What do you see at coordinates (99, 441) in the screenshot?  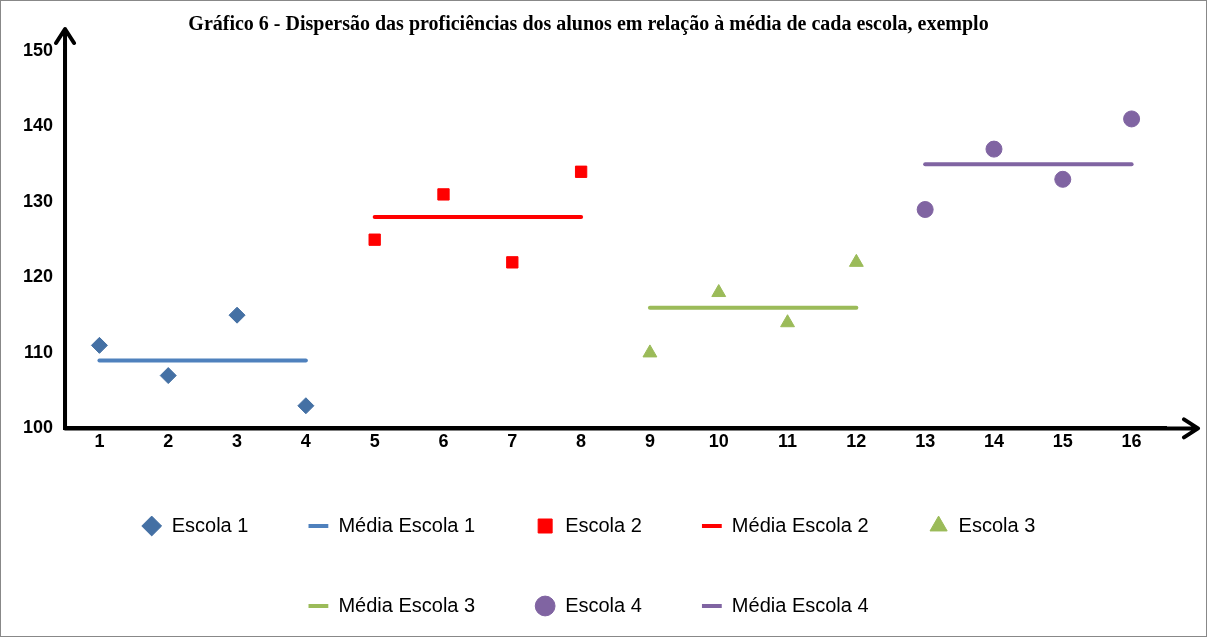 I see `x-tick-label: 1` at bounding box center [99, 441].